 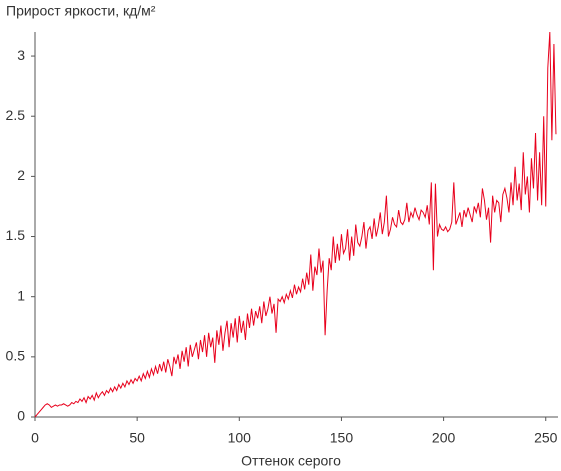 I want to click on x-tick-label: 50, so click(x=137, y=438).